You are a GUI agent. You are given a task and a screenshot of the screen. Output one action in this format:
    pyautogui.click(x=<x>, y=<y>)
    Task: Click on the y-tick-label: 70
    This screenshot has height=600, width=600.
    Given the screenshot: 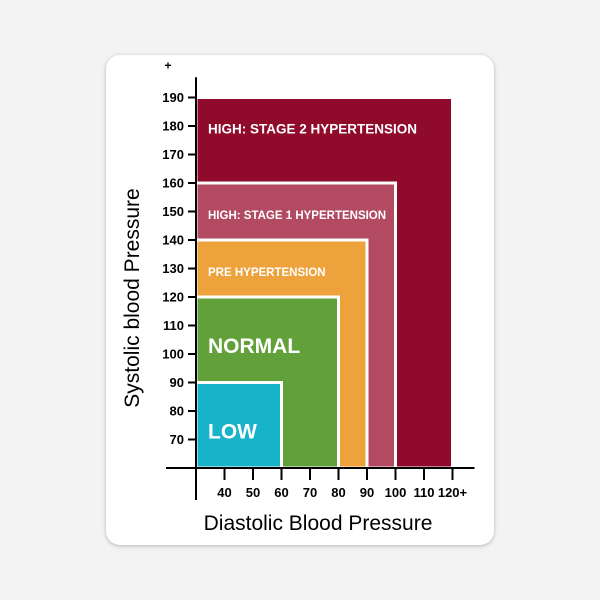 What is the action you would take?
    pyautogui.click(x=177, y=439)
    